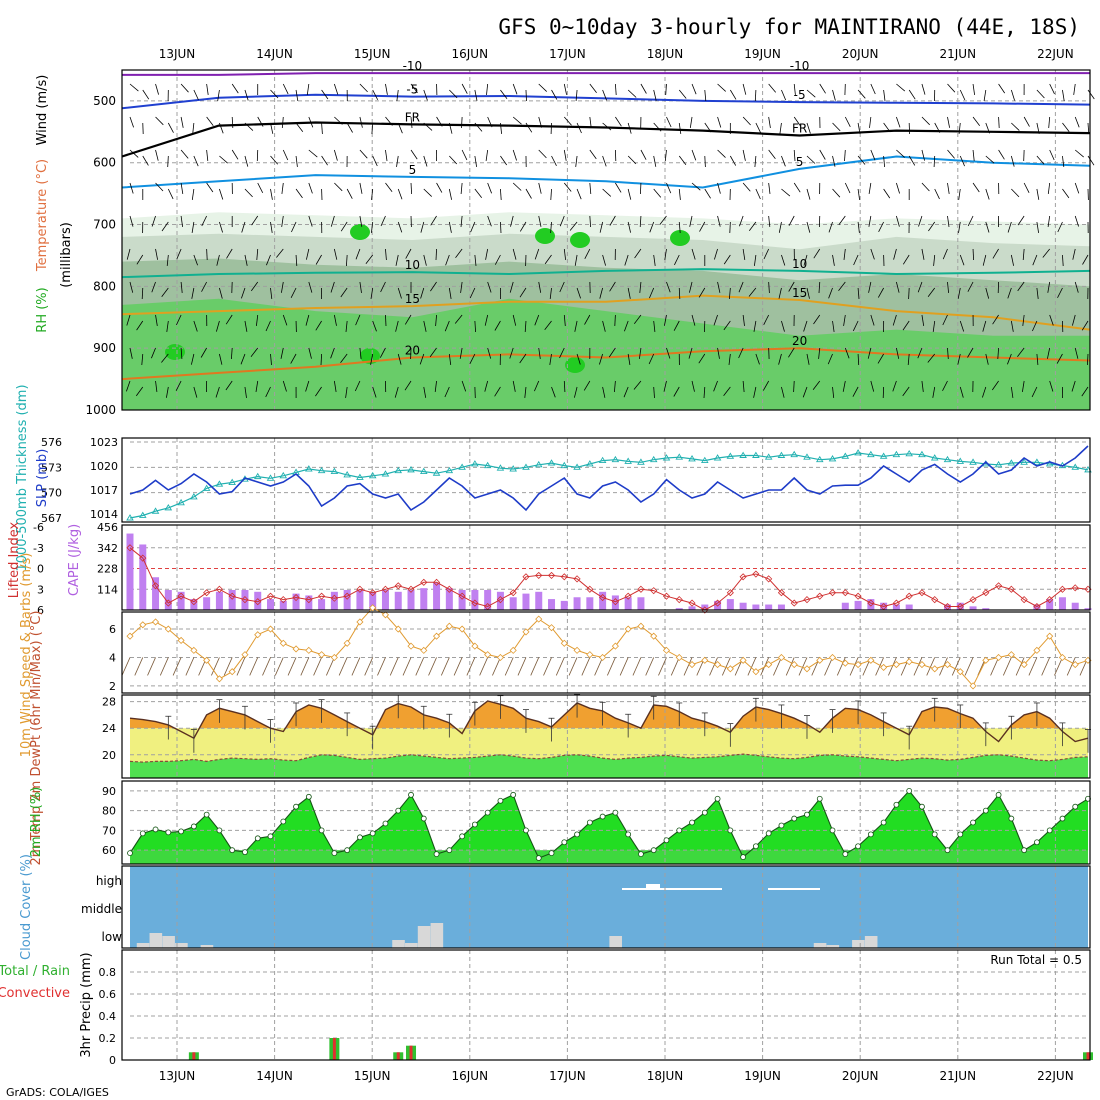  Describe the element at coordinates (606, 736) in the screenshot. I see `panel-frame` at that location.